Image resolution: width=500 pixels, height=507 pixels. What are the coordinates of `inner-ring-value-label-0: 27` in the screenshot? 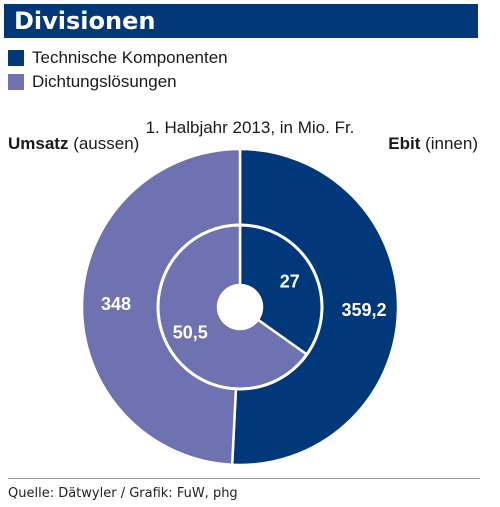 It's located at (290, 281).